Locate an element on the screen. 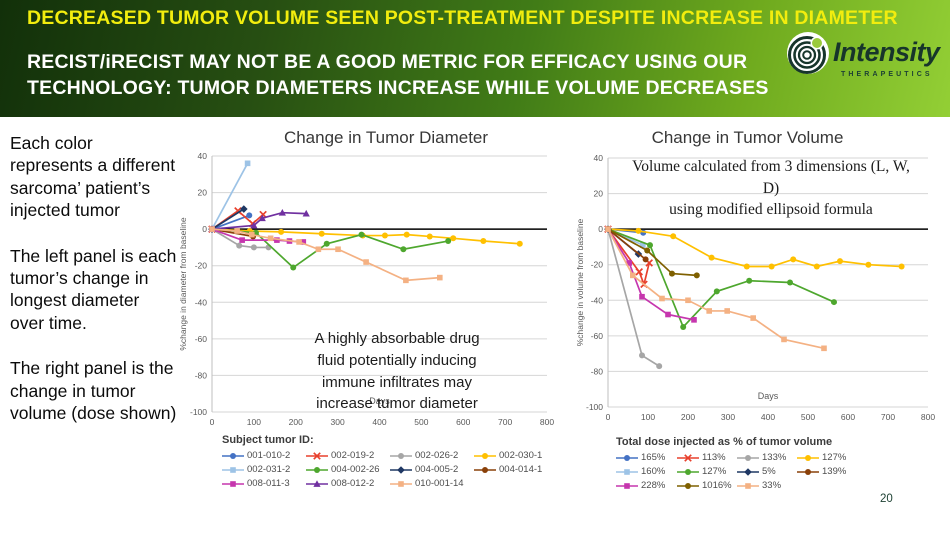 The width and height of the screenshot is (950, 534). legend-label: 002-031-2 is located at coordinates (269, 469).